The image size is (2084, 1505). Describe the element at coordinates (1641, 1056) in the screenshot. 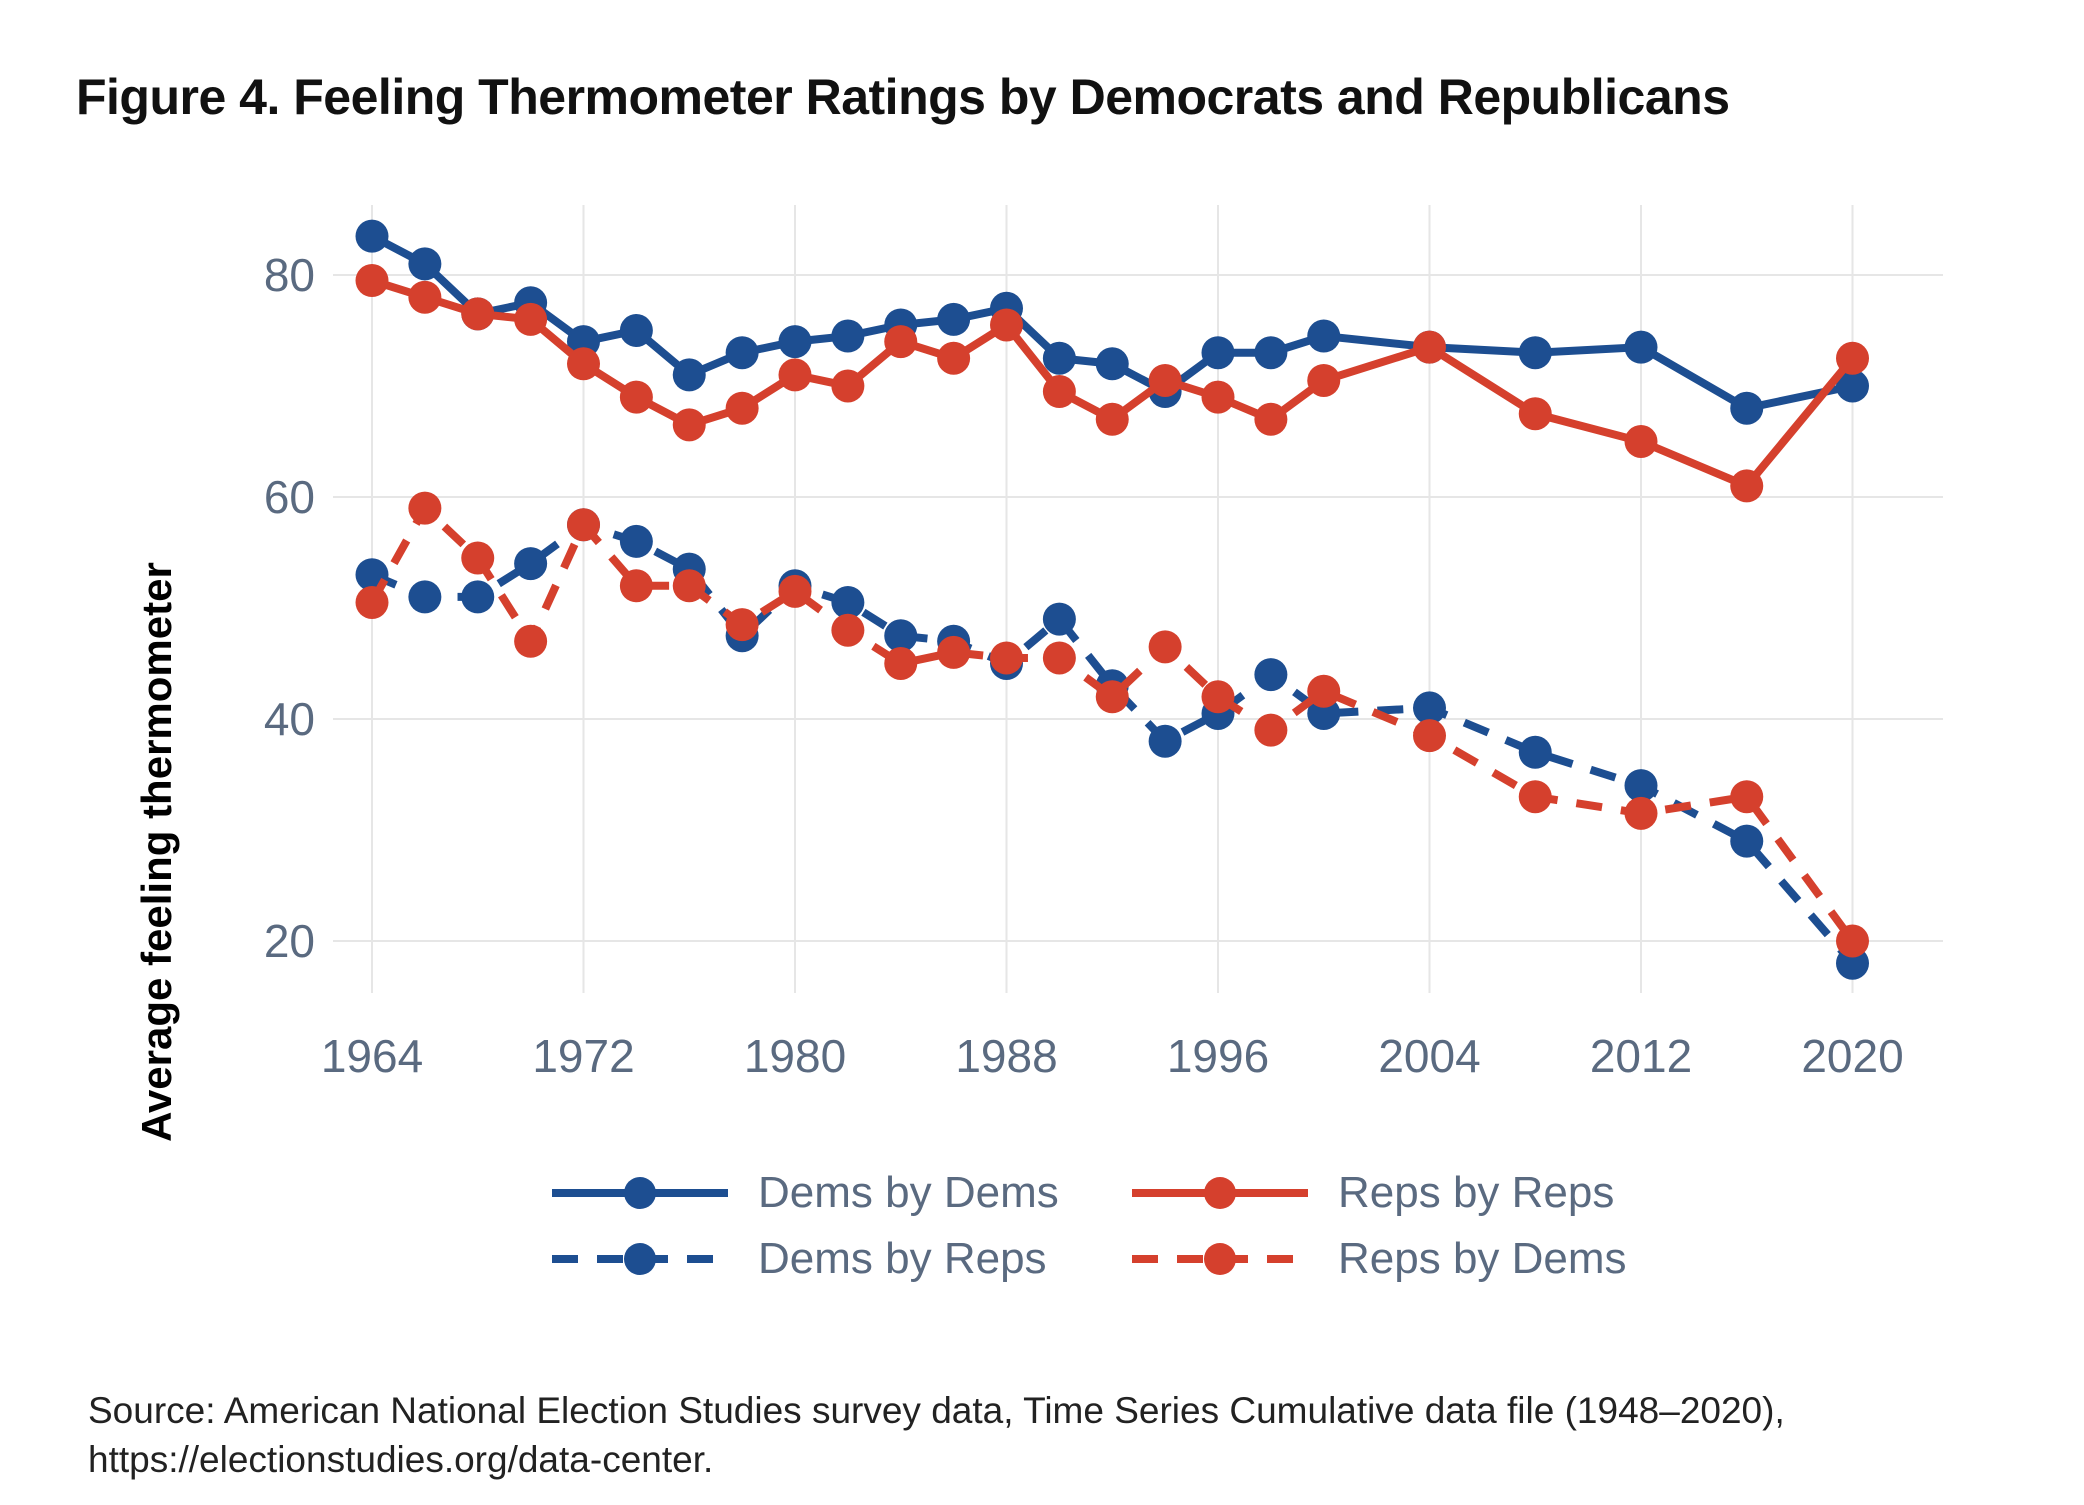

I see `x-tick-label: 2012` at that location.